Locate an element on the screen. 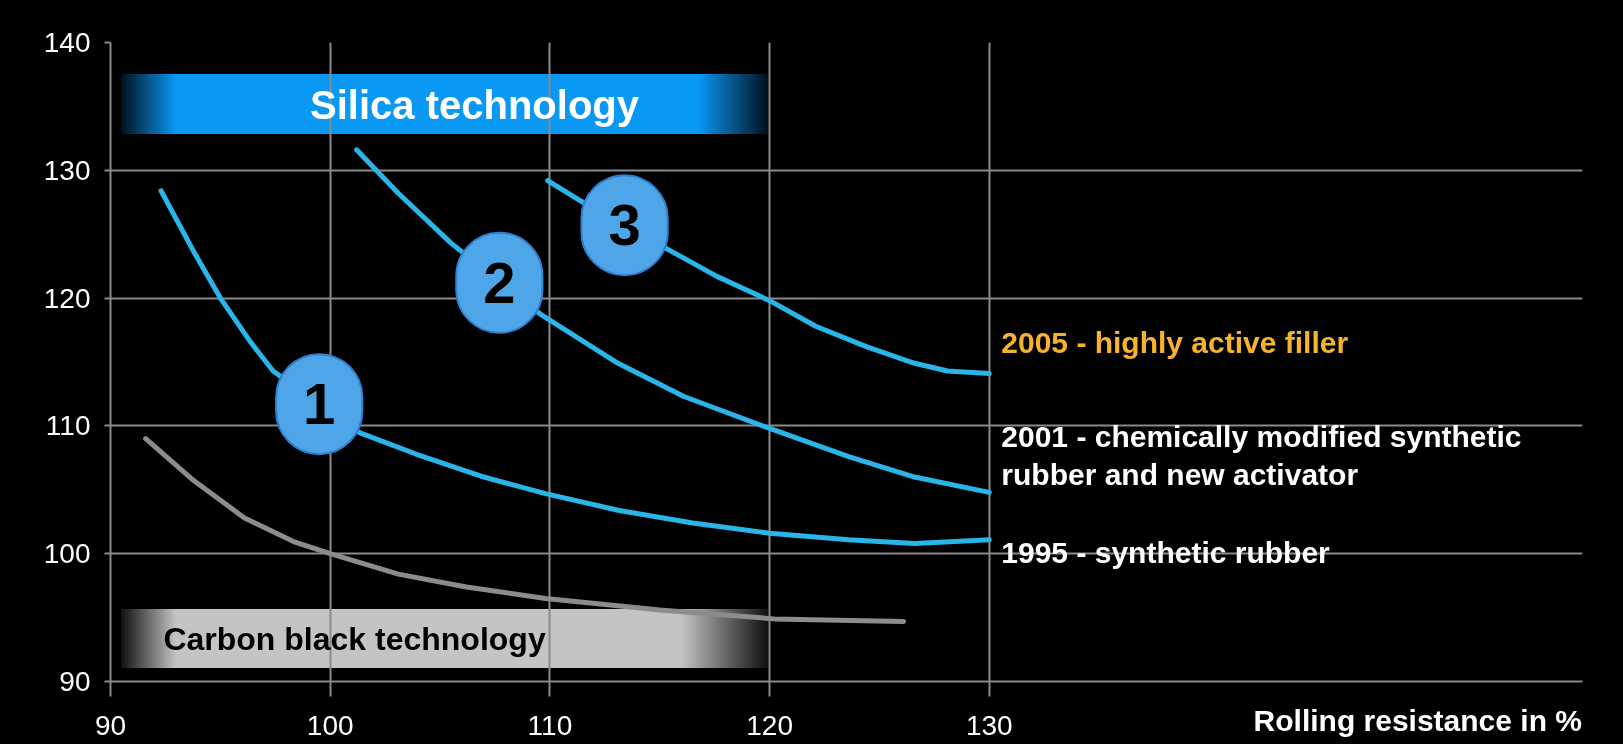 The image size is (1623, 744). y-tick-label: 100 is located at coordinates (67, 554).